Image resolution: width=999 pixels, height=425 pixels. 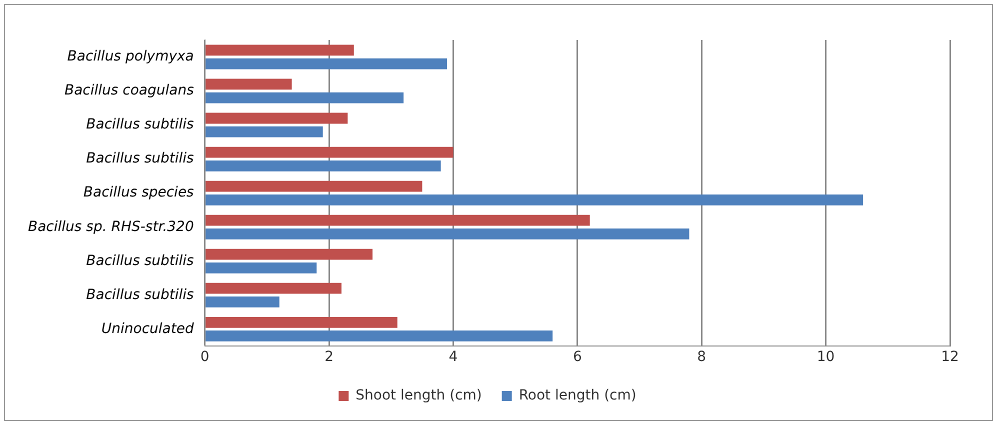 I want to click on x-tick-label: 6, so click(x=577, y=357).